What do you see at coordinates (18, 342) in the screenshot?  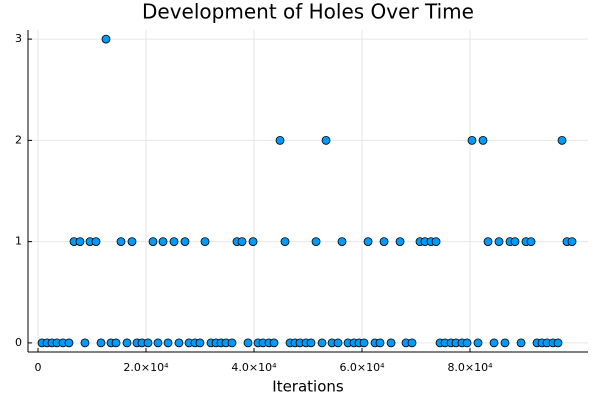 I see `y-tick-label: 0` at bounding box center [18, 342].